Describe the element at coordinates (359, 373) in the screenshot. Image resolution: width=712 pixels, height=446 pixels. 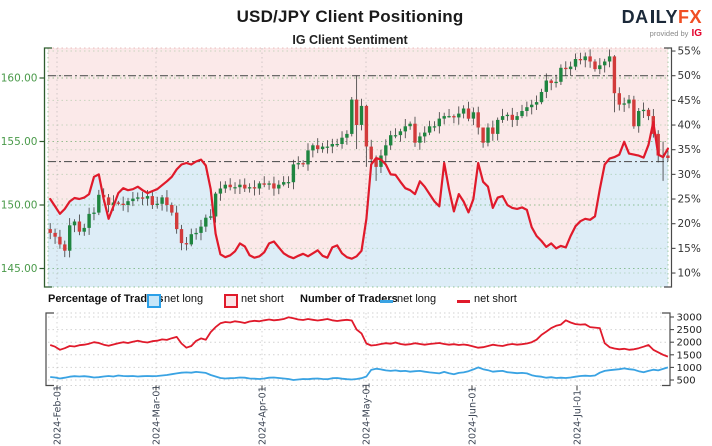
I see `net-long-count-line` at that location.